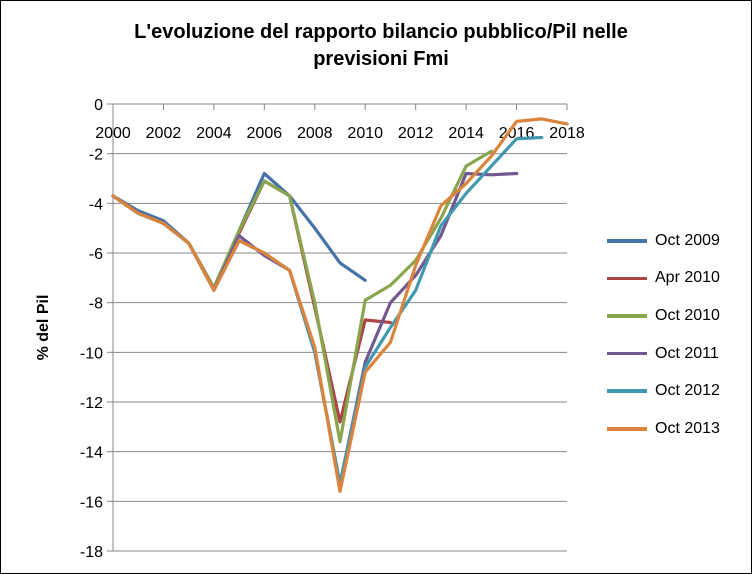 The image size is (752, 574). What do you see at coordinates (96, 155) in the screenshot?
I see `y-tick-label: -2` at bounding box center [96, 155].